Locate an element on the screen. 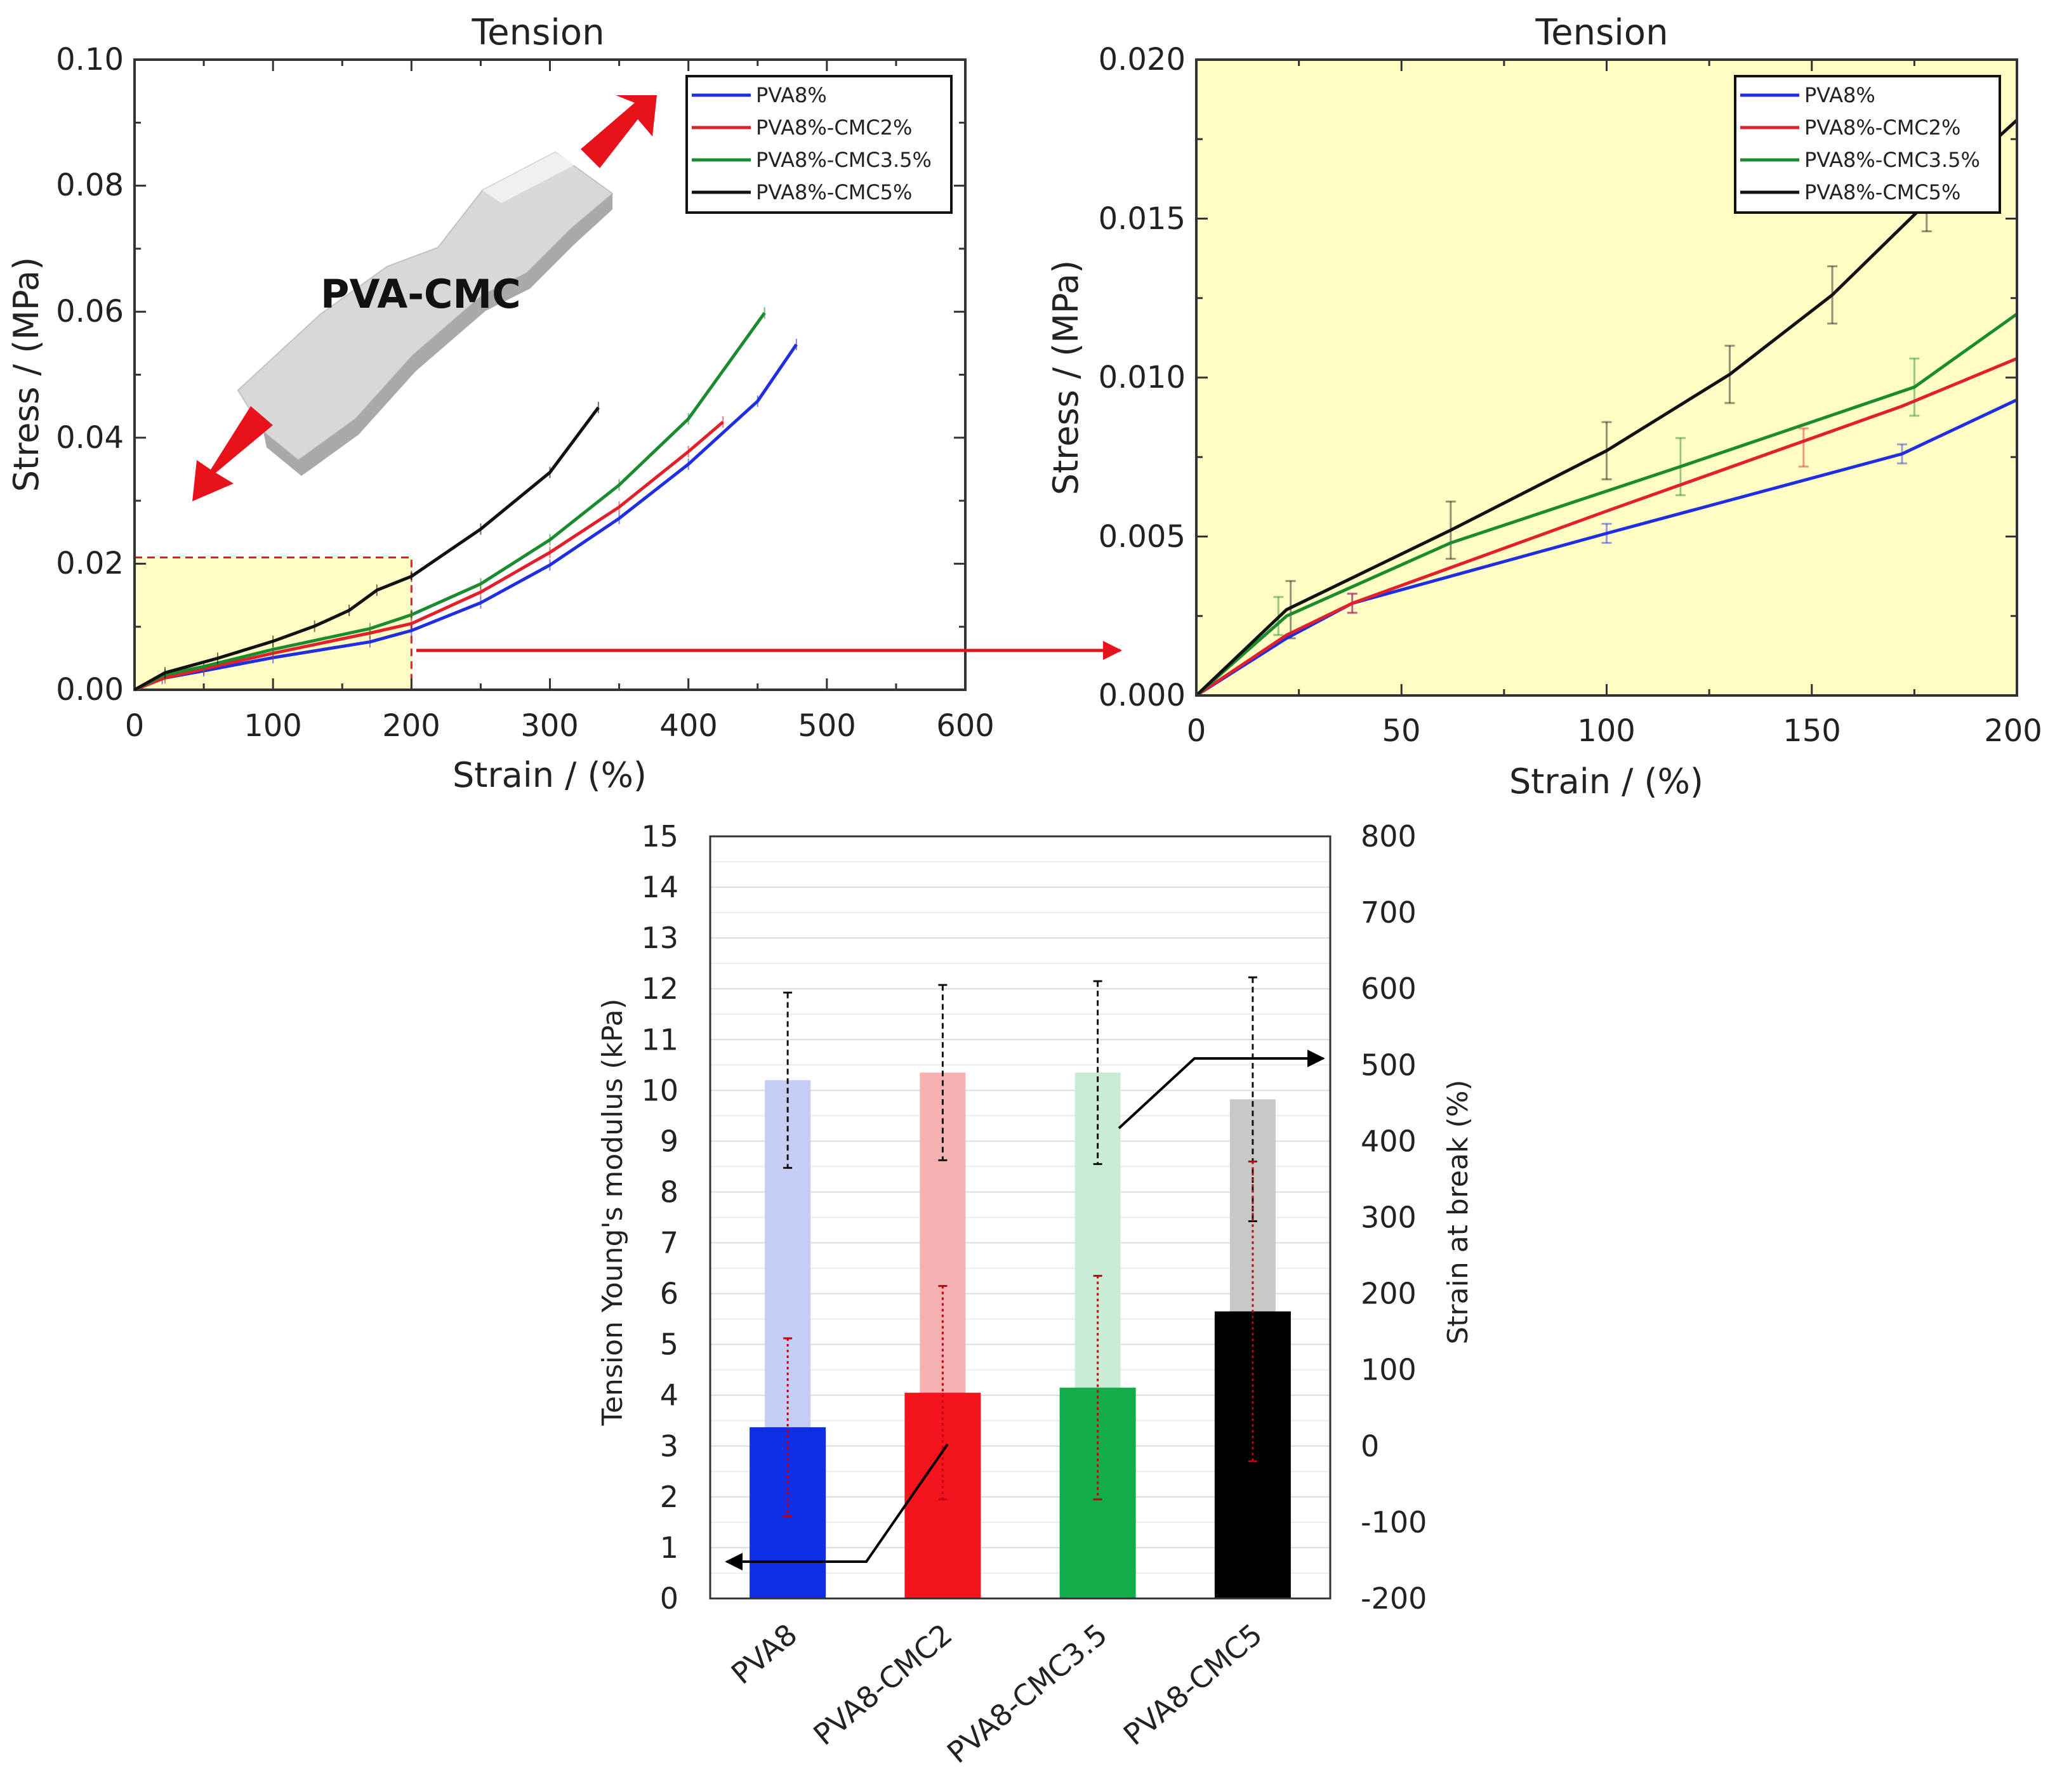  left-tick-label: 7 is located at coordinates (669, 1243).